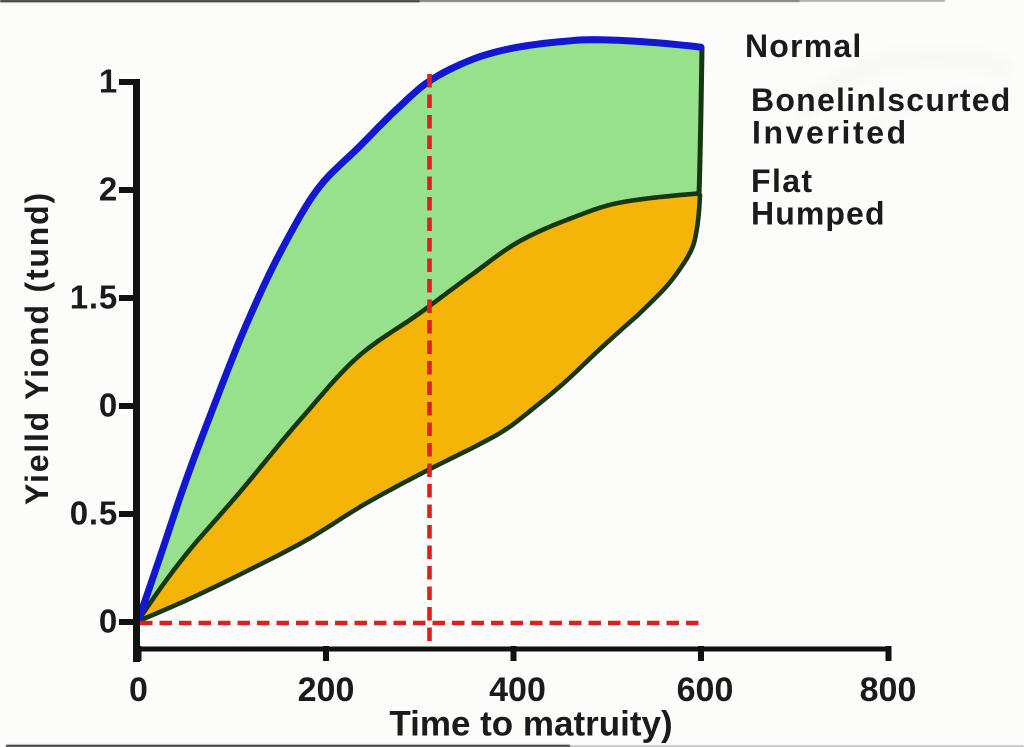 Image resolution: width=1024 pixels, height=747 pixels. I want to click on svg-text: Inverited, so click(830, 133).